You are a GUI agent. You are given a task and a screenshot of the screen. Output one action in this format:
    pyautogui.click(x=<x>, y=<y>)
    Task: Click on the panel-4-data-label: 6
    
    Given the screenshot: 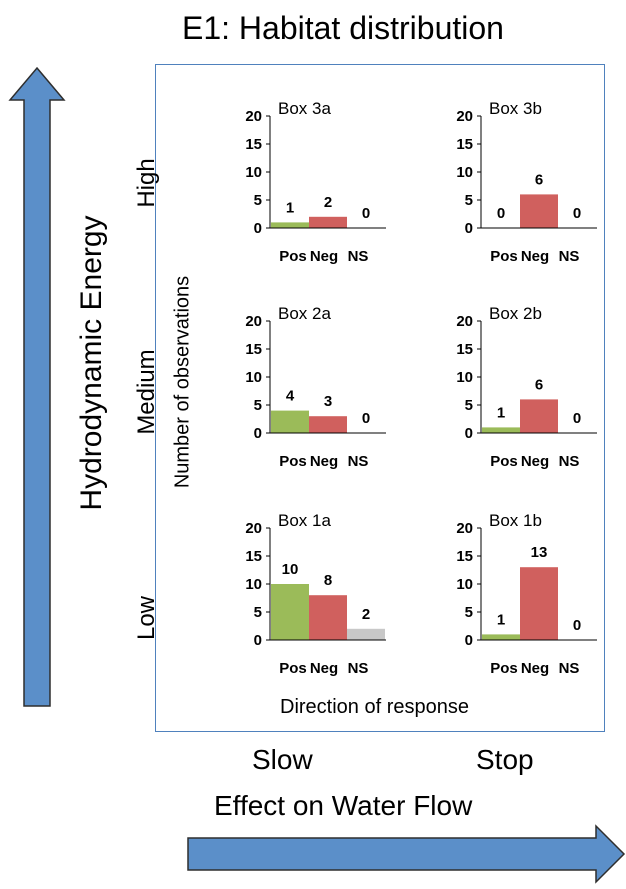 What is the action you would take?
    pyautogui.click(x=539, y=384)
    